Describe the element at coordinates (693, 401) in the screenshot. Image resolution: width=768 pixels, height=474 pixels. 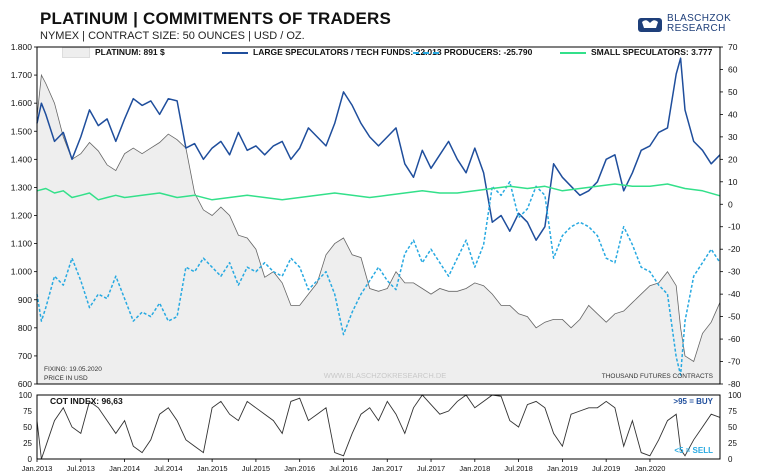
I see `buy-threshold-note: >95 = BUY` at that location.